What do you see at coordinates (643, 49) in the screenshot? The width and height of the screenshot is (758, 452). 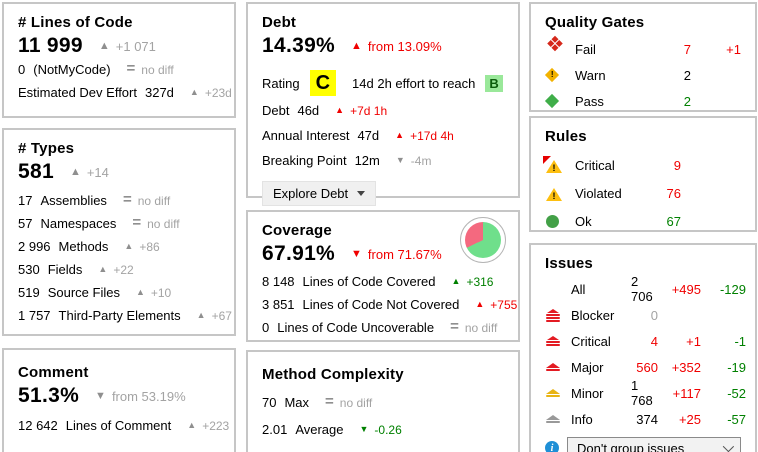 I see `quality-gate-row-fail: Fail 7 +1` at bounding box center [643, 49].